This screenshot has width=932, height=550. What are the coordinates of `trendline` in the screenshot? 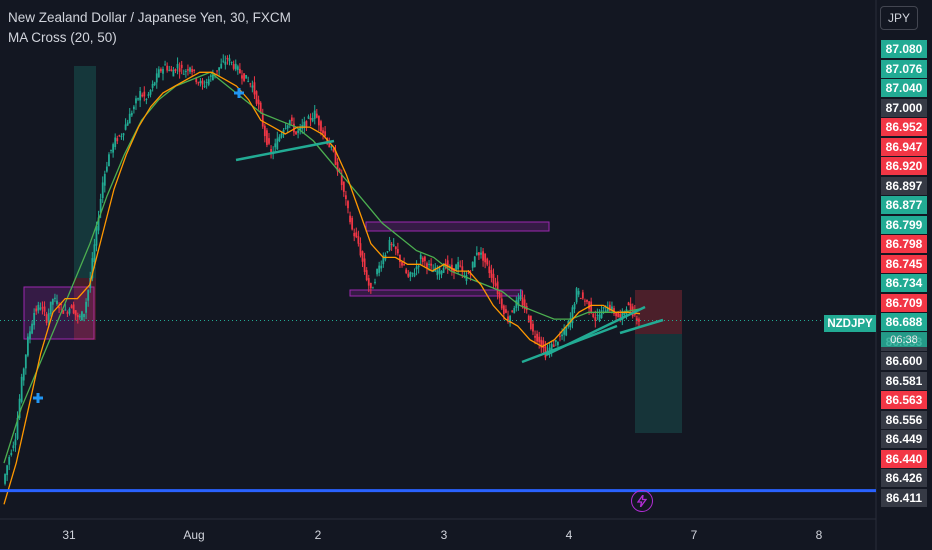 It's located at (641, 326).